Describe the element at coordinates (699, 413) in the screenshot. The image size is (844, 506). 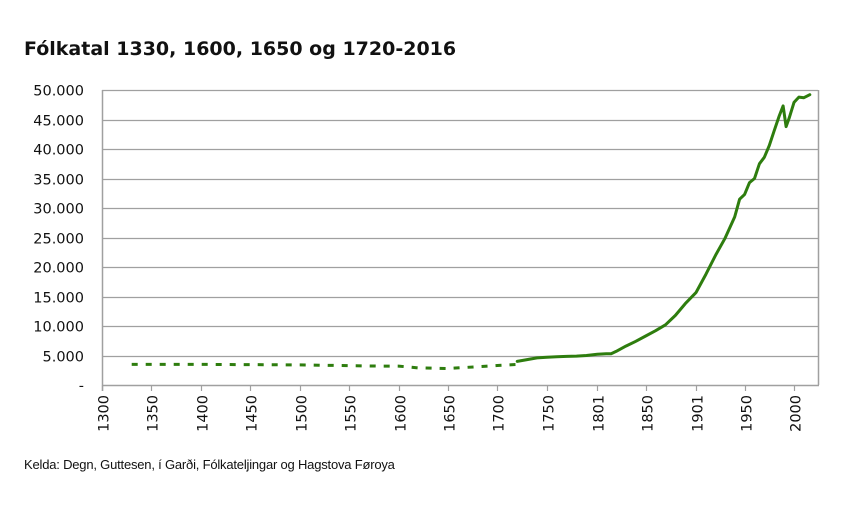
I see `x-tick-label: 1901` at that location.